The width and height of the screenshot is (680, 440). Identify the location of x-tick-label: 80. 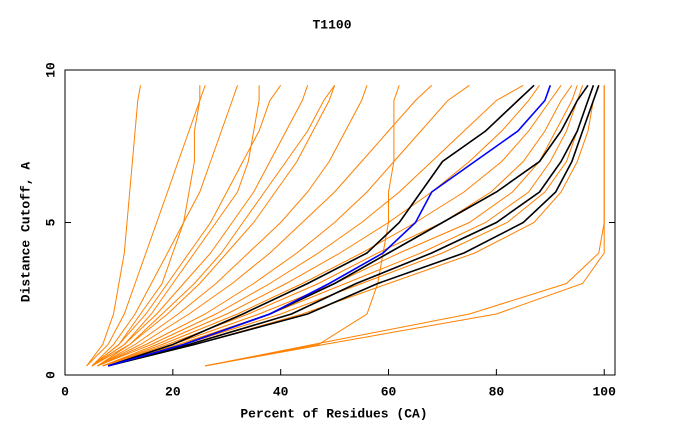
(497, 391).